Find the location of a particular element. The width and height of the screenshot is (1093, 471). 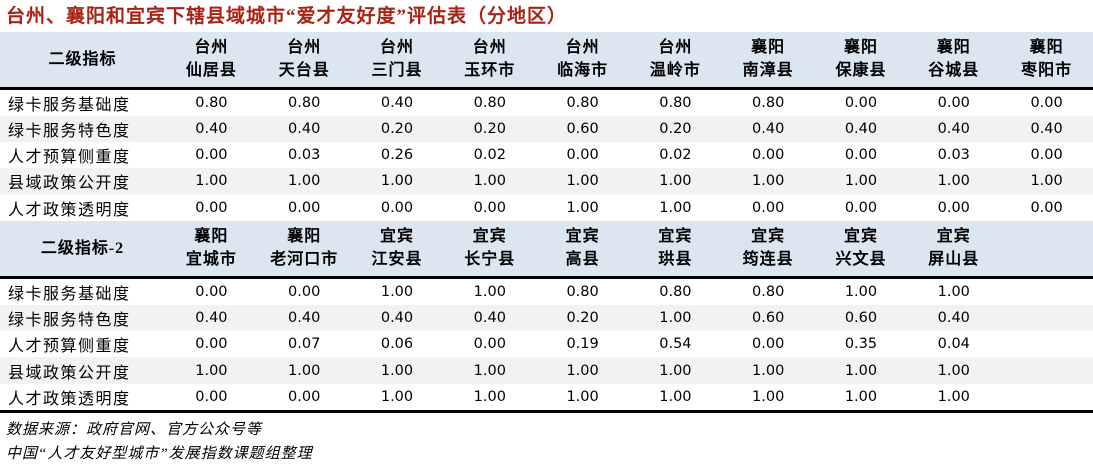

column-header: 襄阳 老河口市 is located at coordinates (304, 249).